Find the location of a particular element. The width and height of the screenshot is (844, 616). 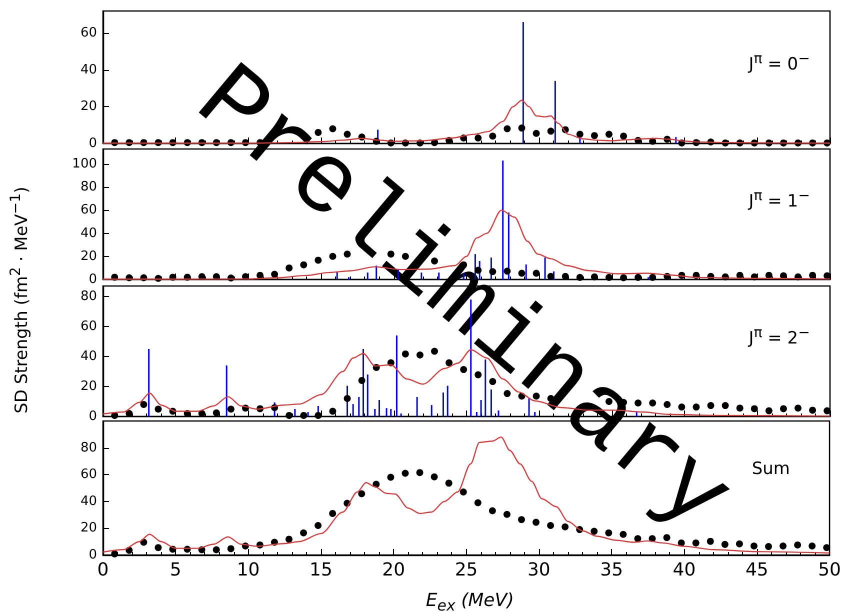

x-axis-title: E$_{ex}$ (MeV) is located at coordinates (470, 602).